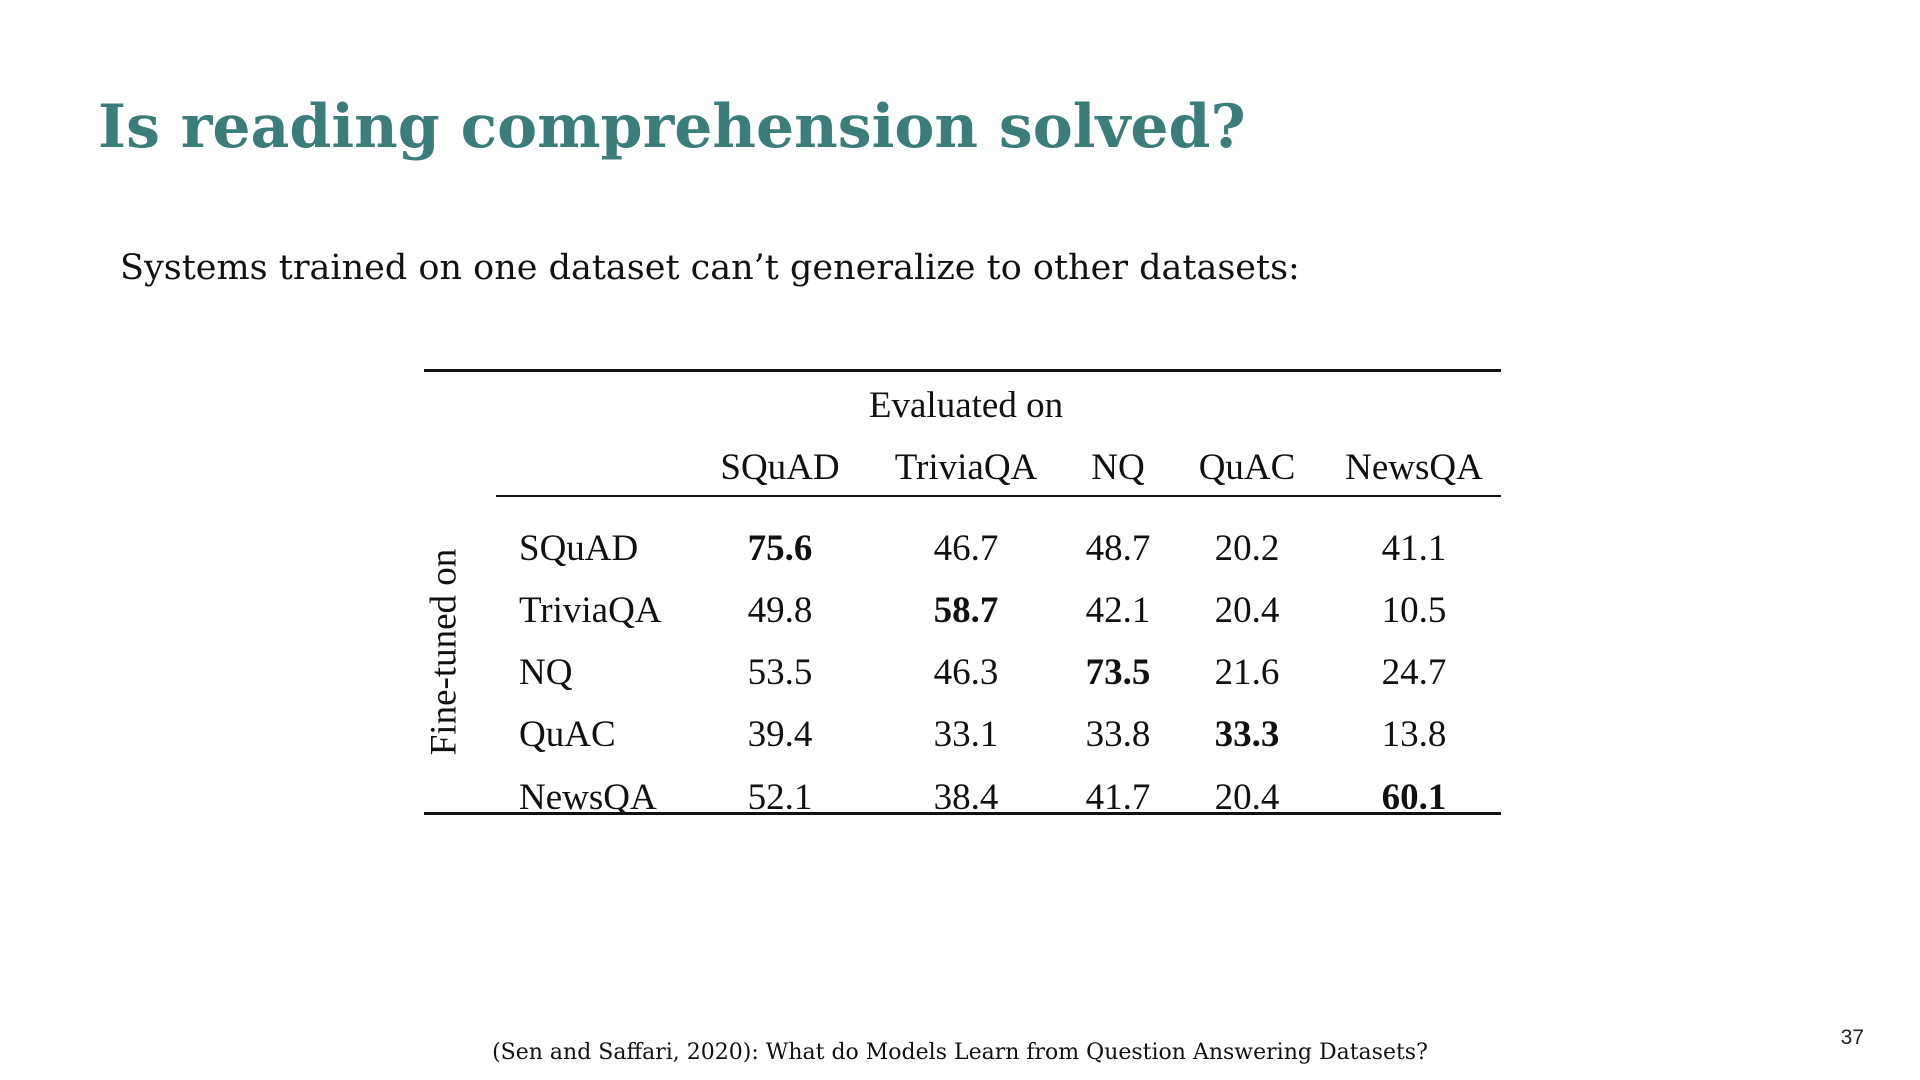  I want to click on row-label: SQuAD, so click(579, 548).